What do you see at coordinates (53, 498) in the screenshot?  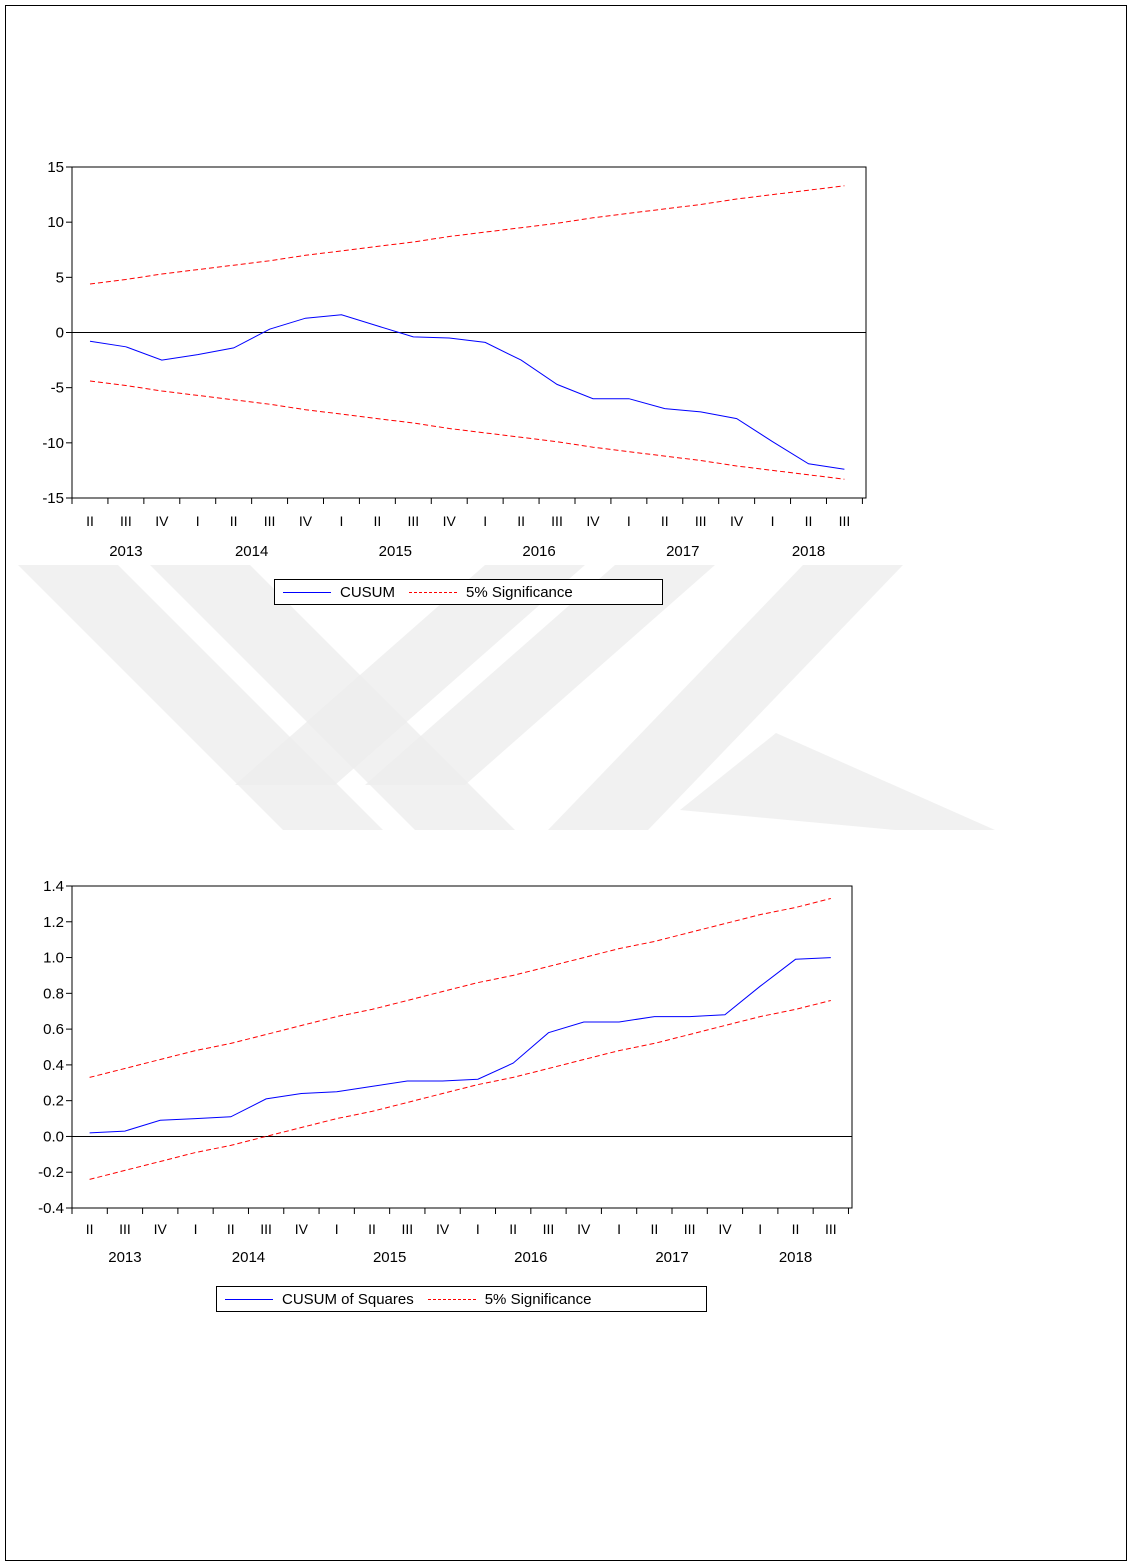 I see `y-tick-label: -15` at bounding box center [53, 498].